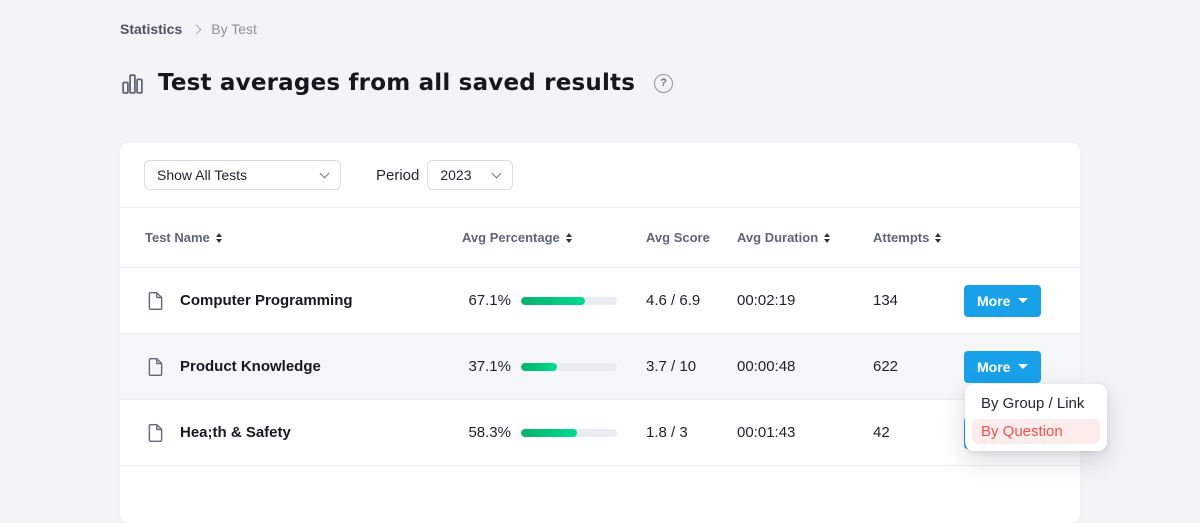 The height and width of the screenshot is (523, 1200). Describe the element at coordinates (188, 29) in the screenshot. I see `breadcrumb: Statistics By Test` at that location.